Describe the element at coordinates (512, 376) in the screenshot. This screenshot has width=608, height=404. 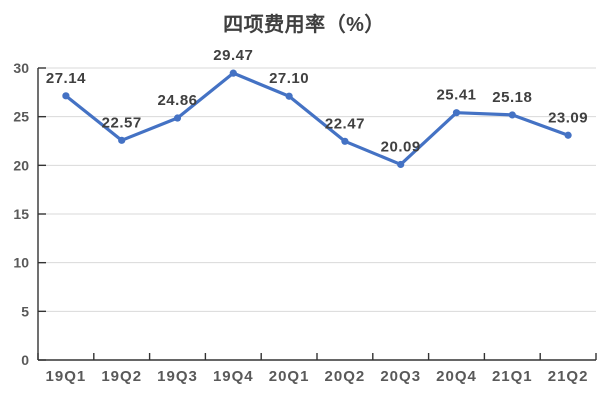
I see `x-tick-label: 21Q1` at that location.